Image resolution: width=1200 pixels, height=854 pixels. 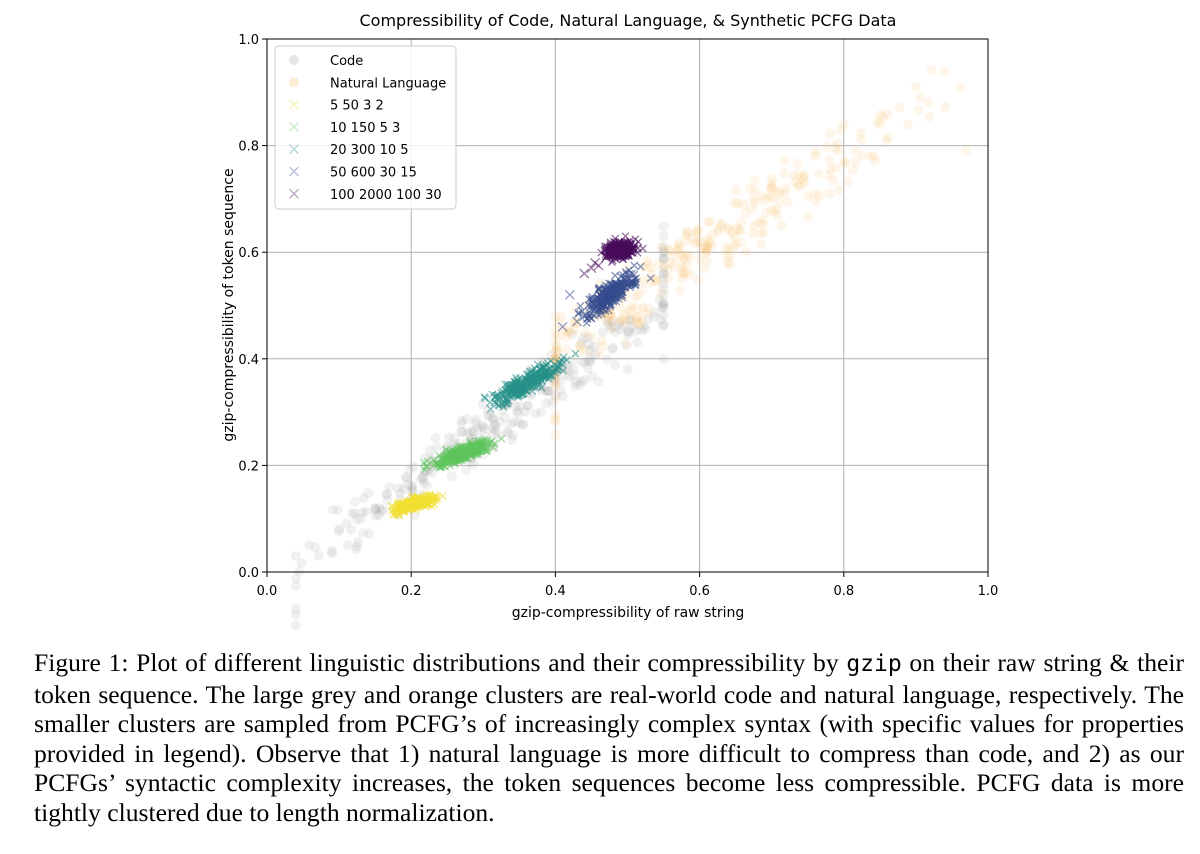 I want to click on legend-marker-code, so click(x=294, y=60).